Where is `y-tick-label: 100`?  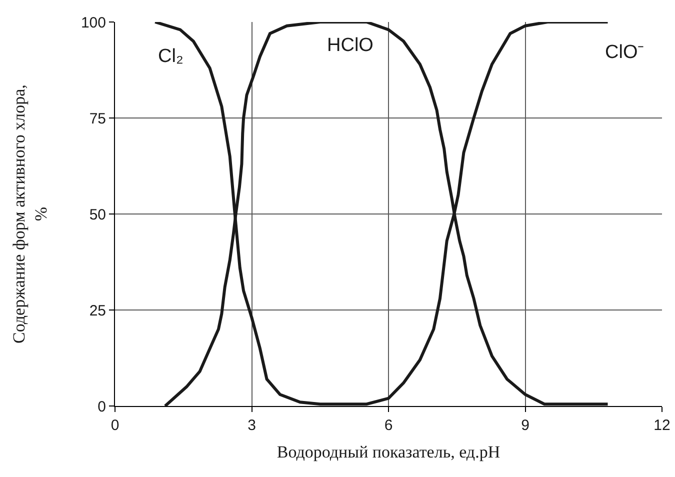 y-tick-label: 100 is located at coordinates (93, 23).